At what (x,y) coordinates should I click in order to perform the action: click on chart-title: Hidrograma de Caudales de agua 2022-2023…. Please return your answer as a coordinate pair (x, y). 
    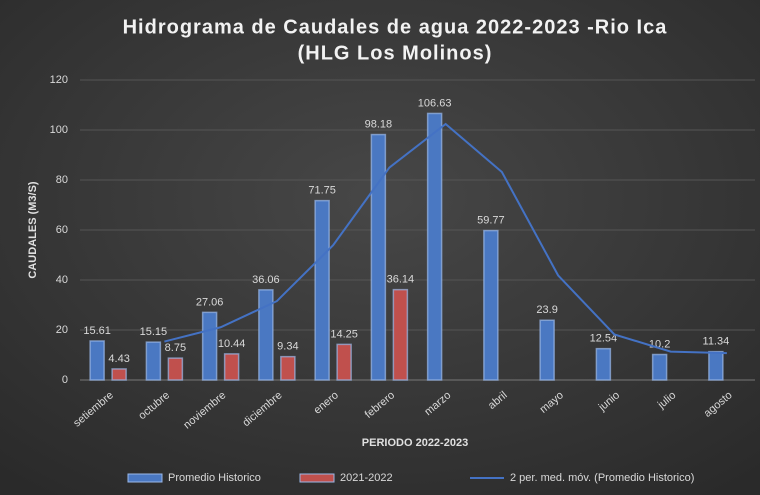
    Looking at the image, I should click on (395, 27).